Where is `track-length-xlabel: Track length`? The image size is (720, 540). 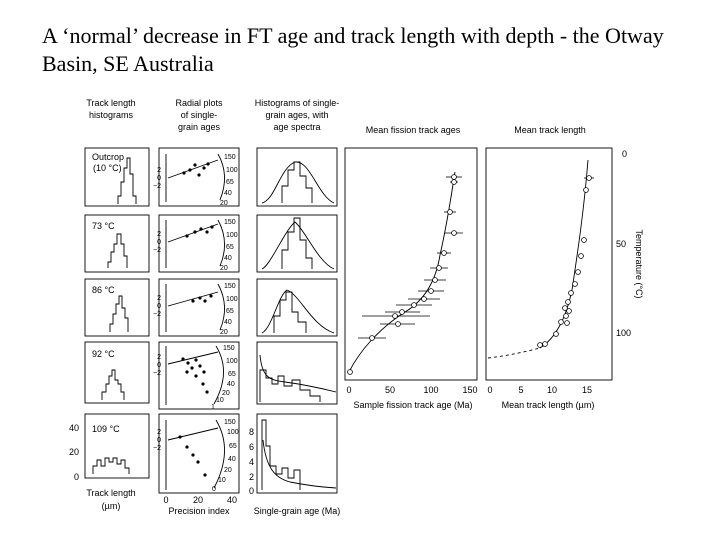 track-length-xlabel: Track length is located at coordinates (110, 493).